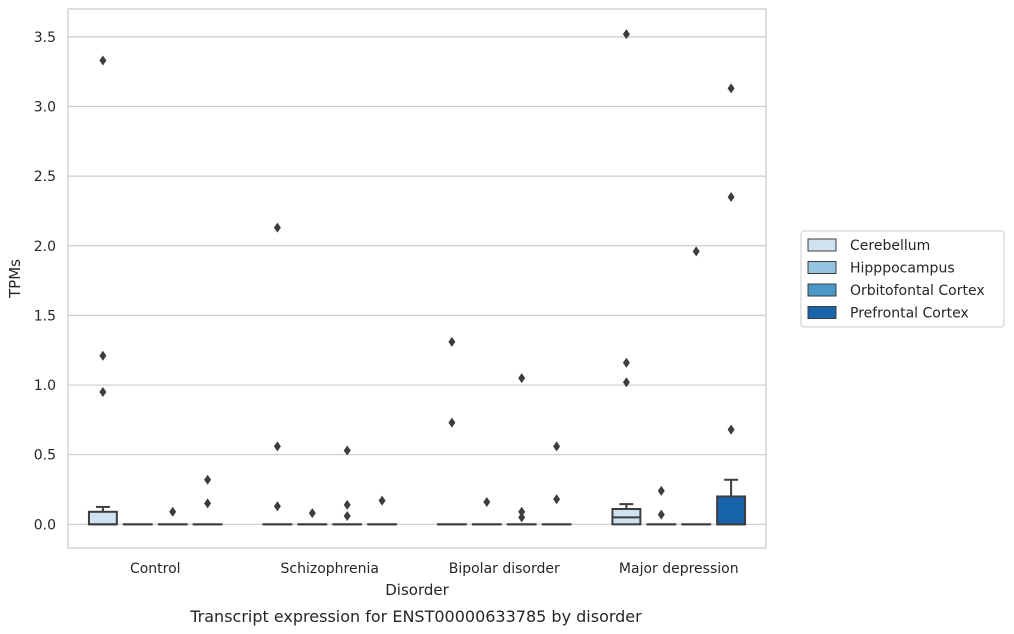 This screenshot has width=1014, height=634. I want to click on legend-label: Cerebellum, so click(890, 246).